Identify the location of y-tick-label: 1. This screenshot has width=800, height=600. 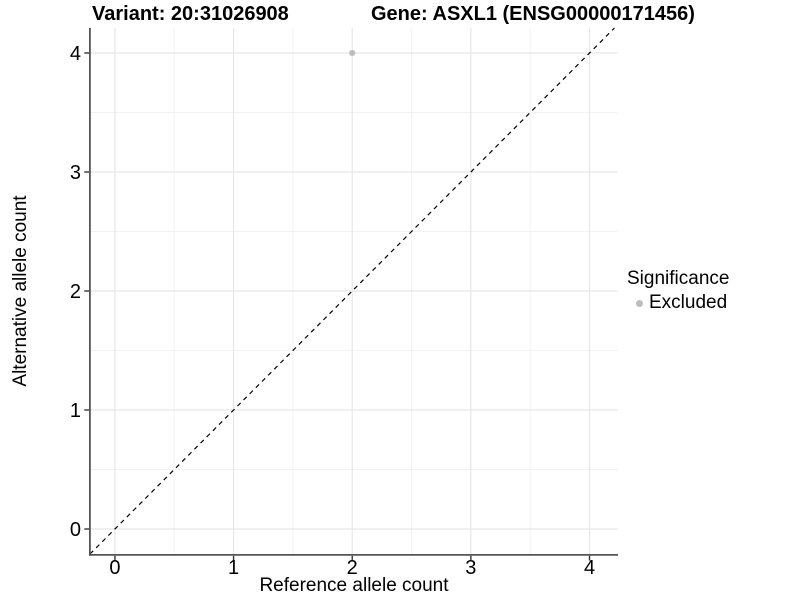
(75, 411).